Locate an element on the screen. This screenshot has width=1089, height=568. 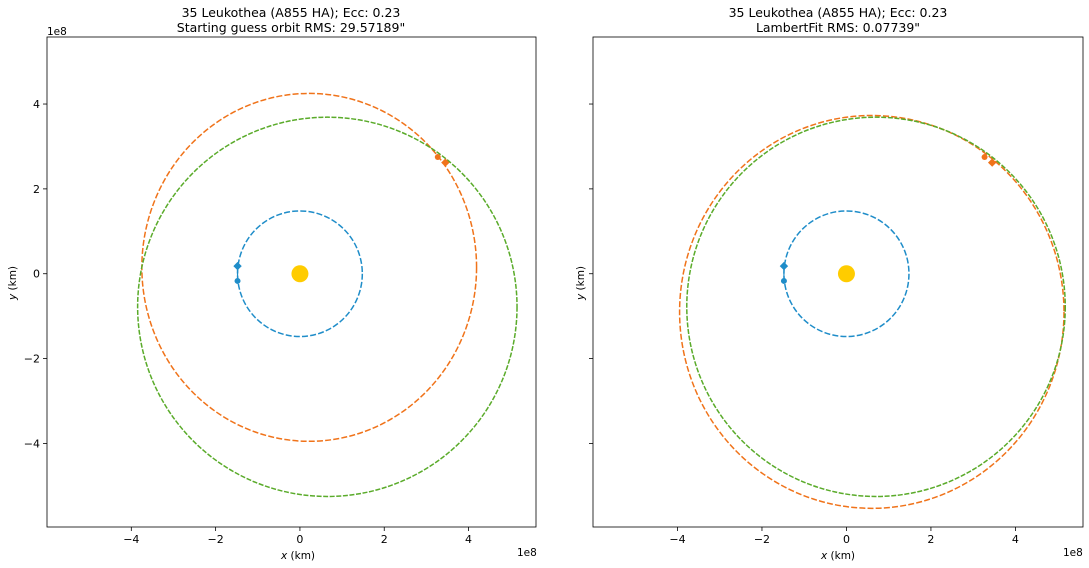
left-plot-title: 35 Leukothea (A855 HA); Ecc: 0.23 is located at coordinates (291, 12).